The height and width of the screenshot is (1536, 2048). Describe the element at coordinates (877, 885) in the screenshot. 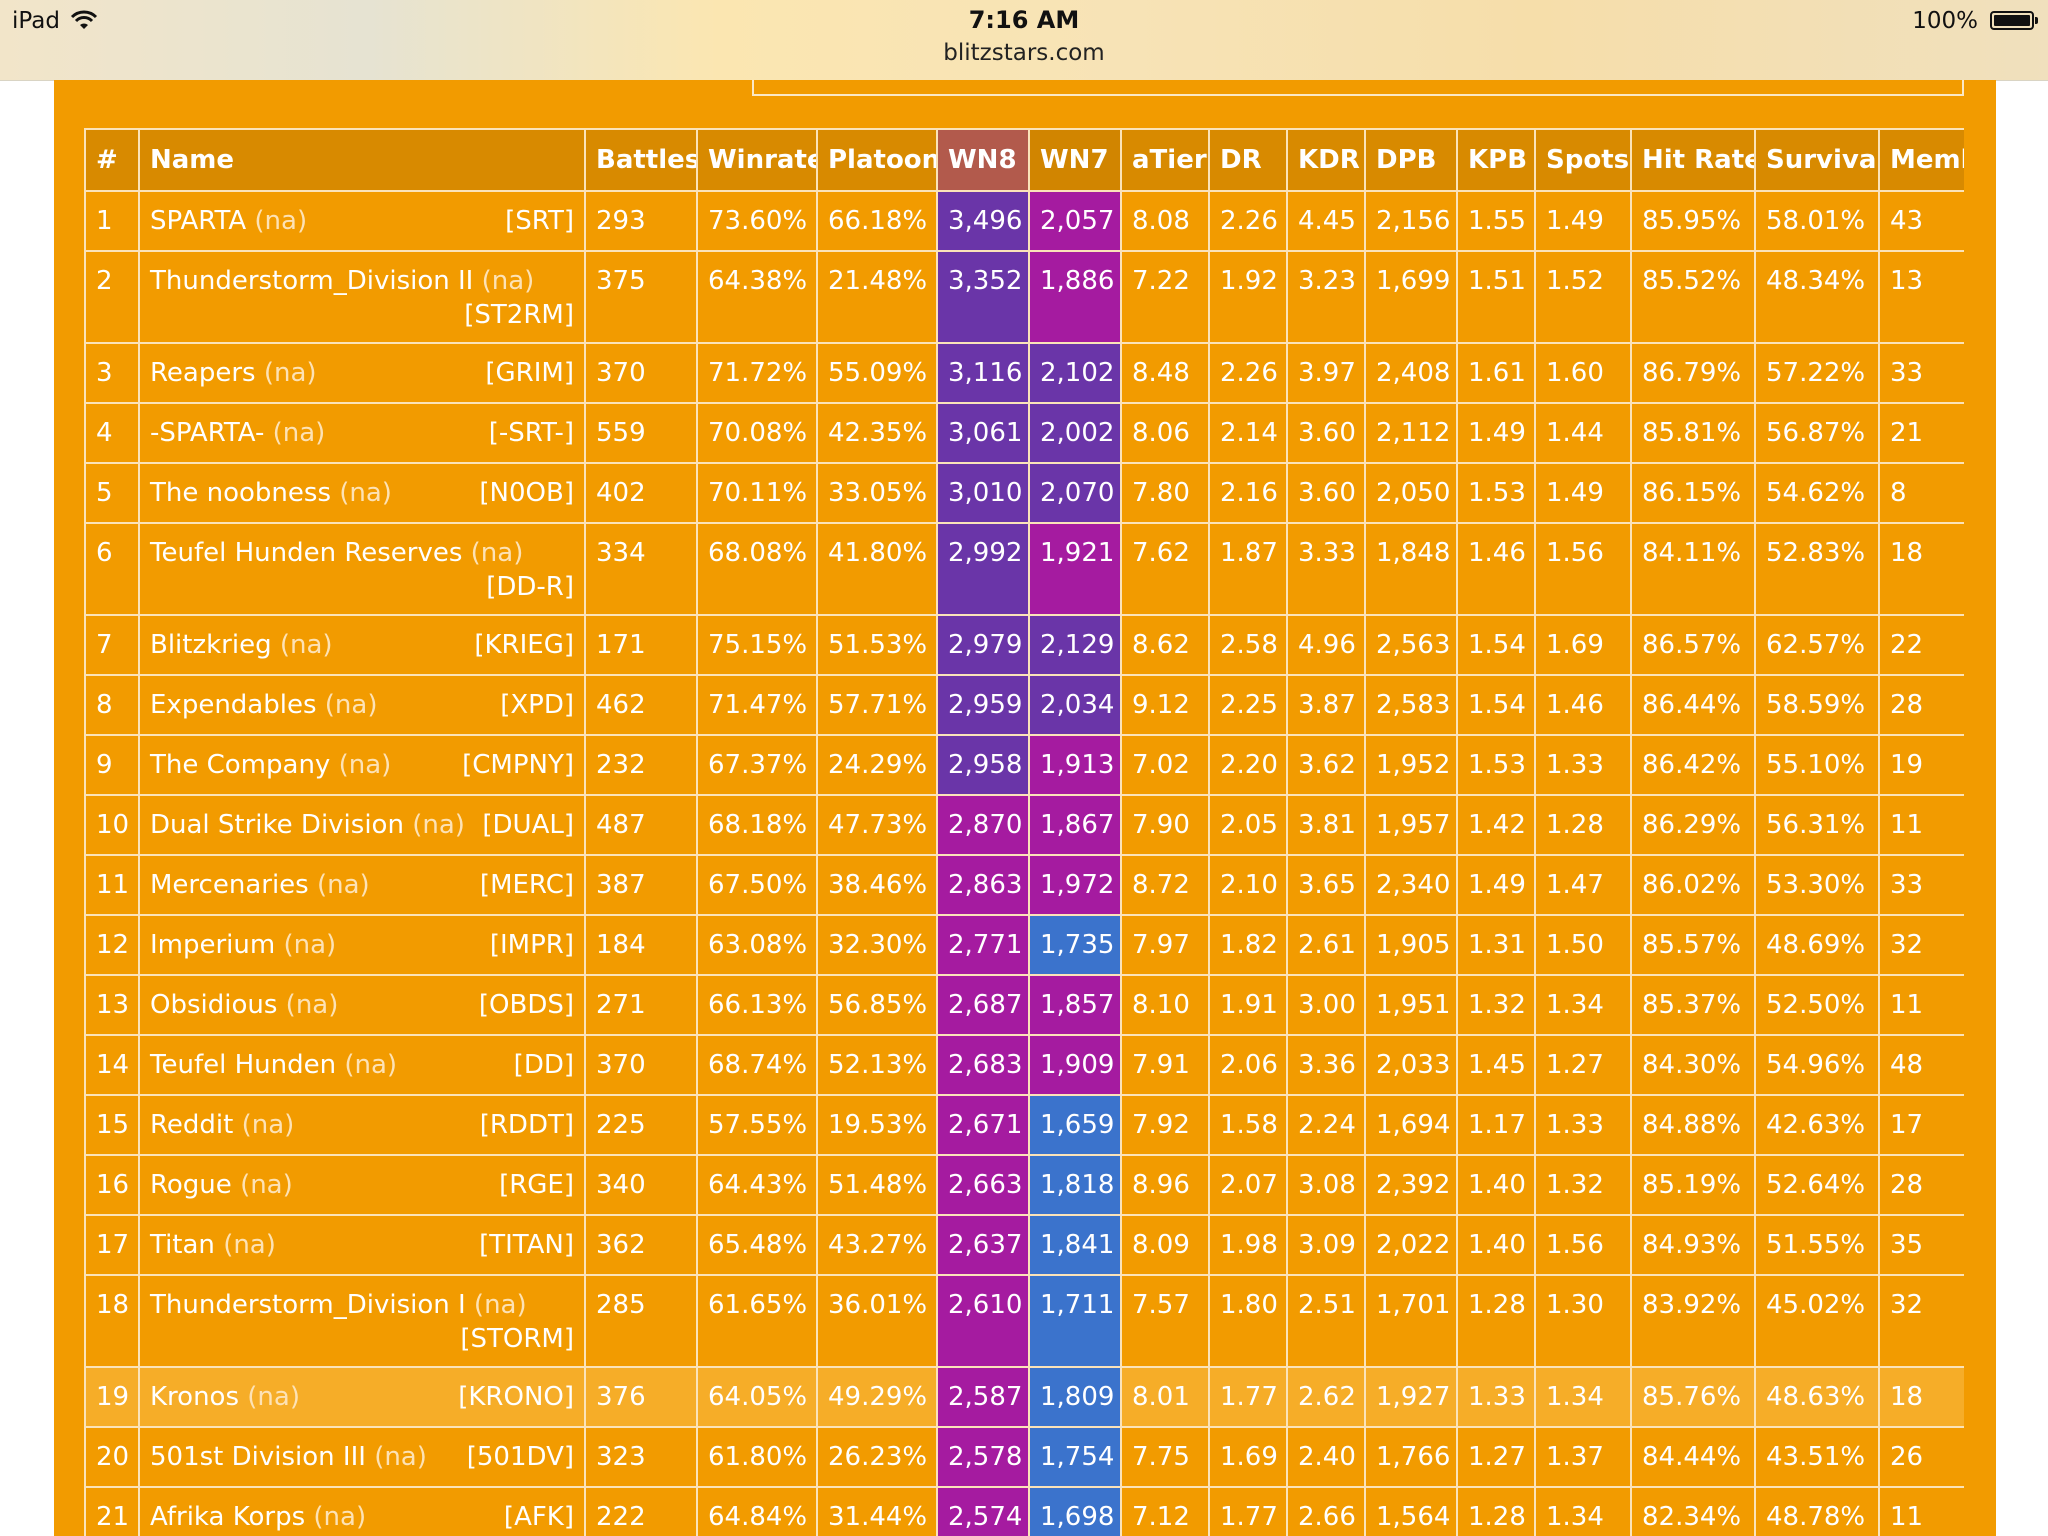

I see `cell-platoon: 38.46%` at that location.